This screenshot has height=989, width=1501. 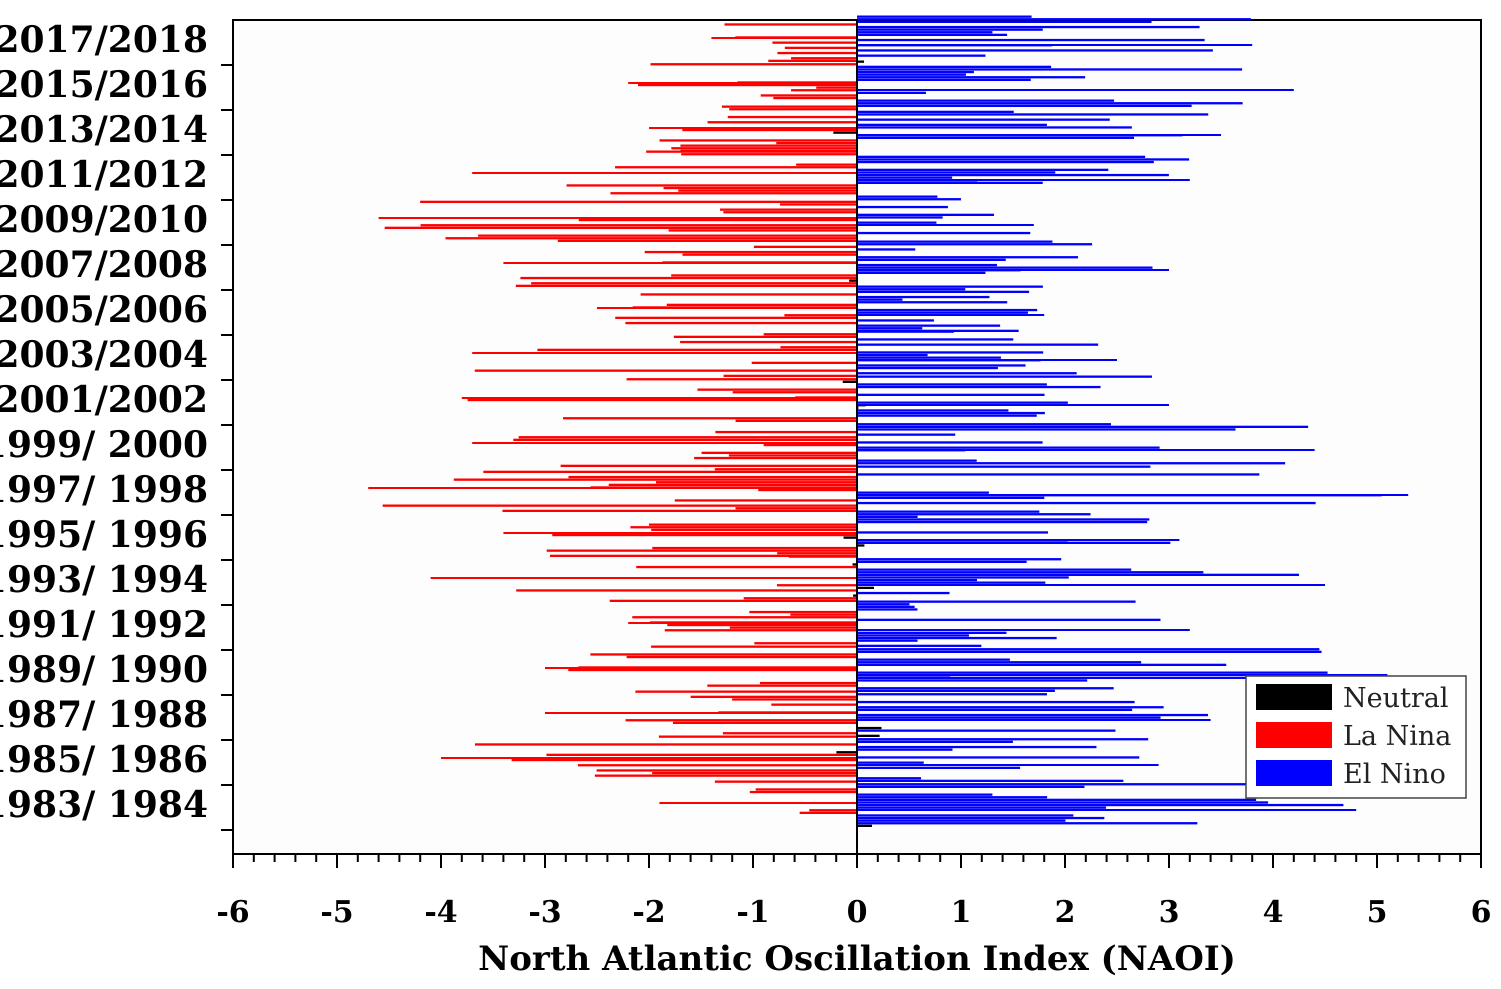 I want to click on y-tick-label: 1989/ 1990, so click(x=104, y=670).